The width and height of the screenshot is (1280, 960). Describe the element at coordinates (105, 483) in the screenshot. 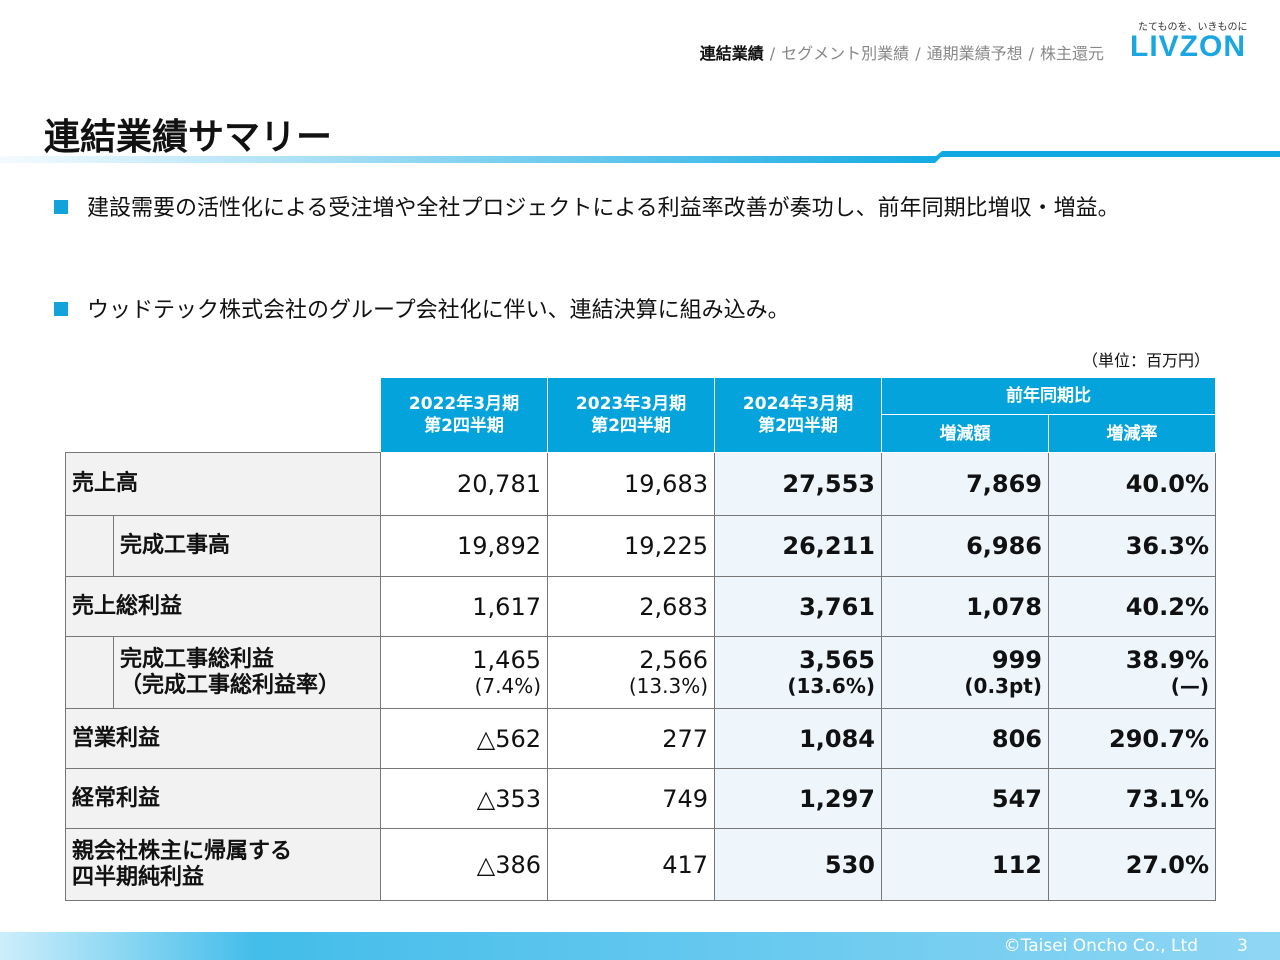

I see `row-label-text: 売上高` at that location.